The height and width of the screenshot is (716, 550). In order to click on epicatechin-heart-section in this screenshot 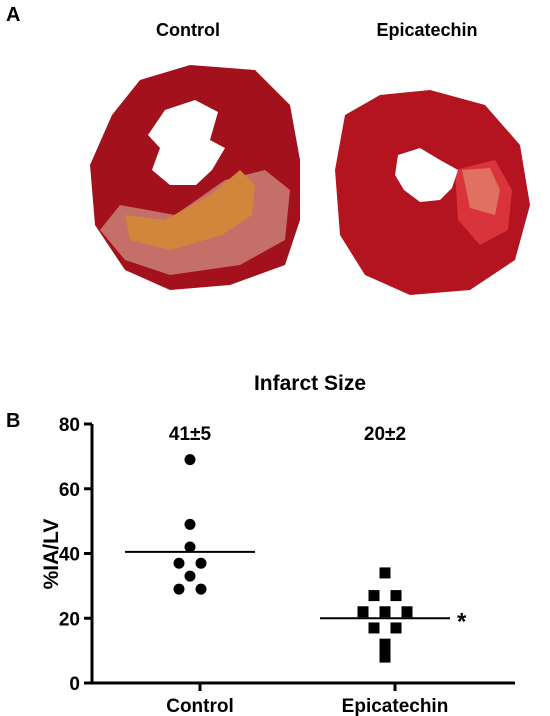, I will do `click(432, 192)`.